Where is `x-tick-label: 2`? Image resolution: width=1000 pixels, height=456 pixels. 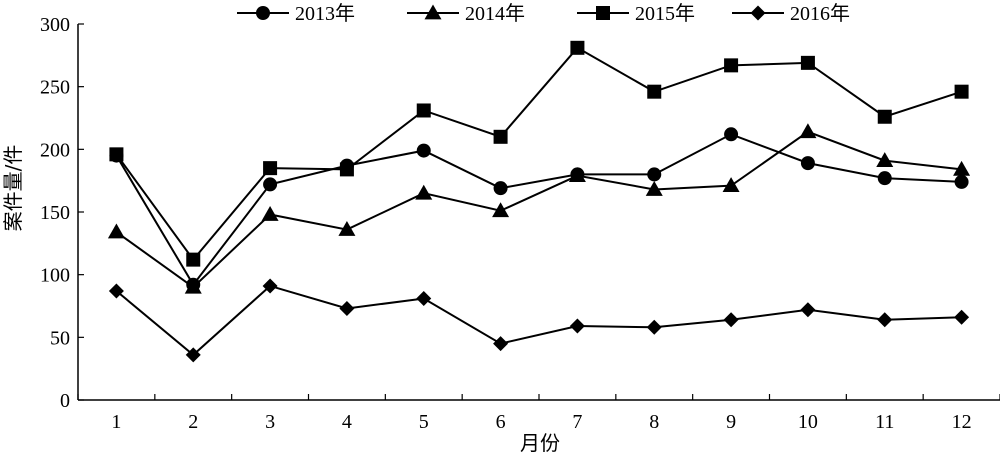
x-tick-label: 2 is located at coordinates (193, 422).